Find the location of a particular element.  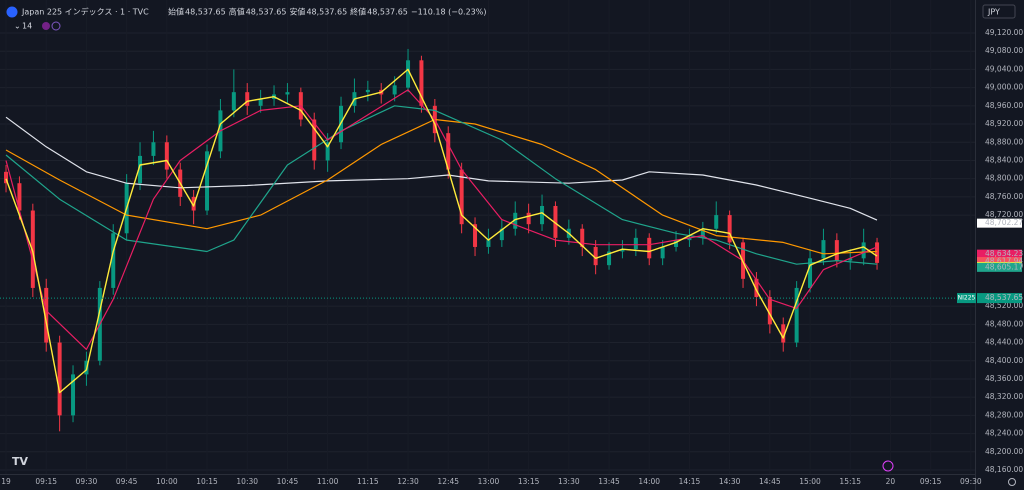

y-tick-label: 48,160.00 is located at coordinates (1004, 469).